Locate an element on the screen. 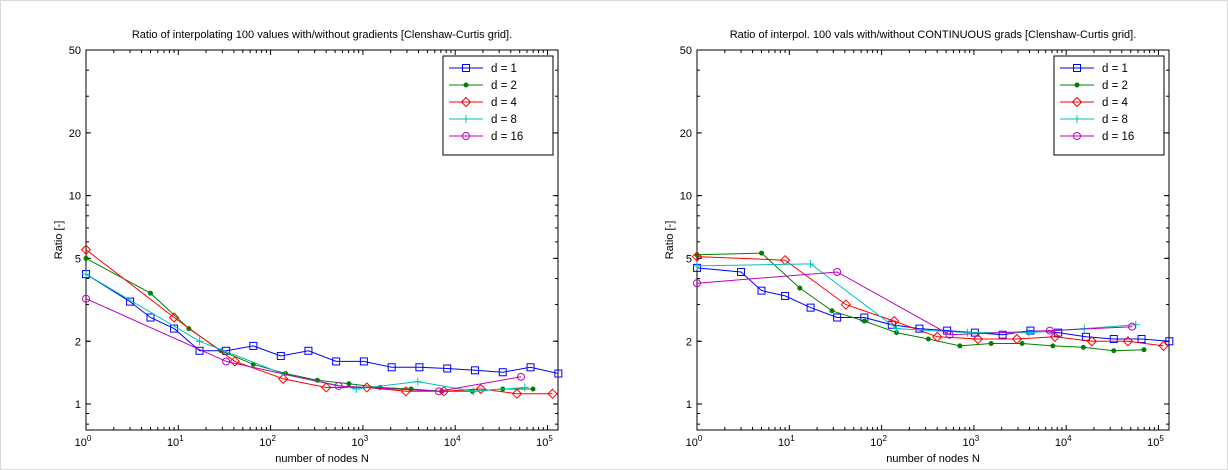 This screenshot has width=1228, height=470. legend-label: d = 8 is located at coordinates (1115, 120).